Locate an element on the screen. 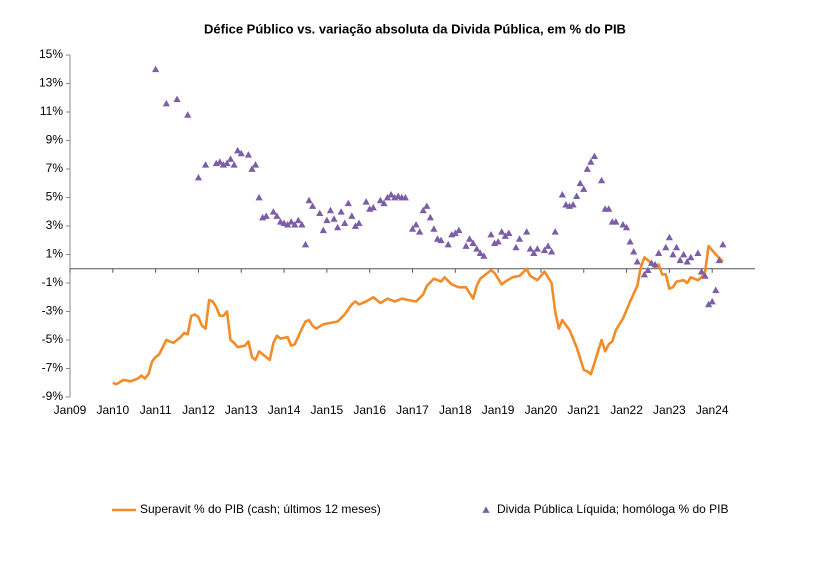 This screenshot has width=831, height=580. y-tick-label: 11% is located at coordinates (51, 111).